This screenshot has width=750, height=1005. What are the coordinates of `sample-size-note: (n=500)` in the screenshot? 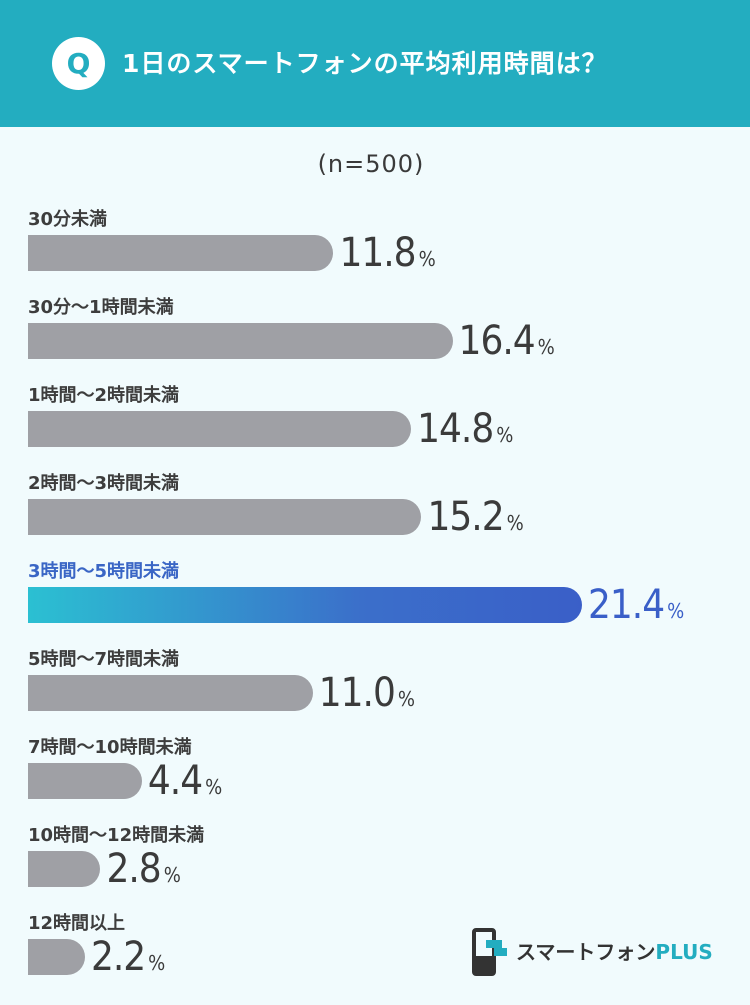 It's located at (371, 164).